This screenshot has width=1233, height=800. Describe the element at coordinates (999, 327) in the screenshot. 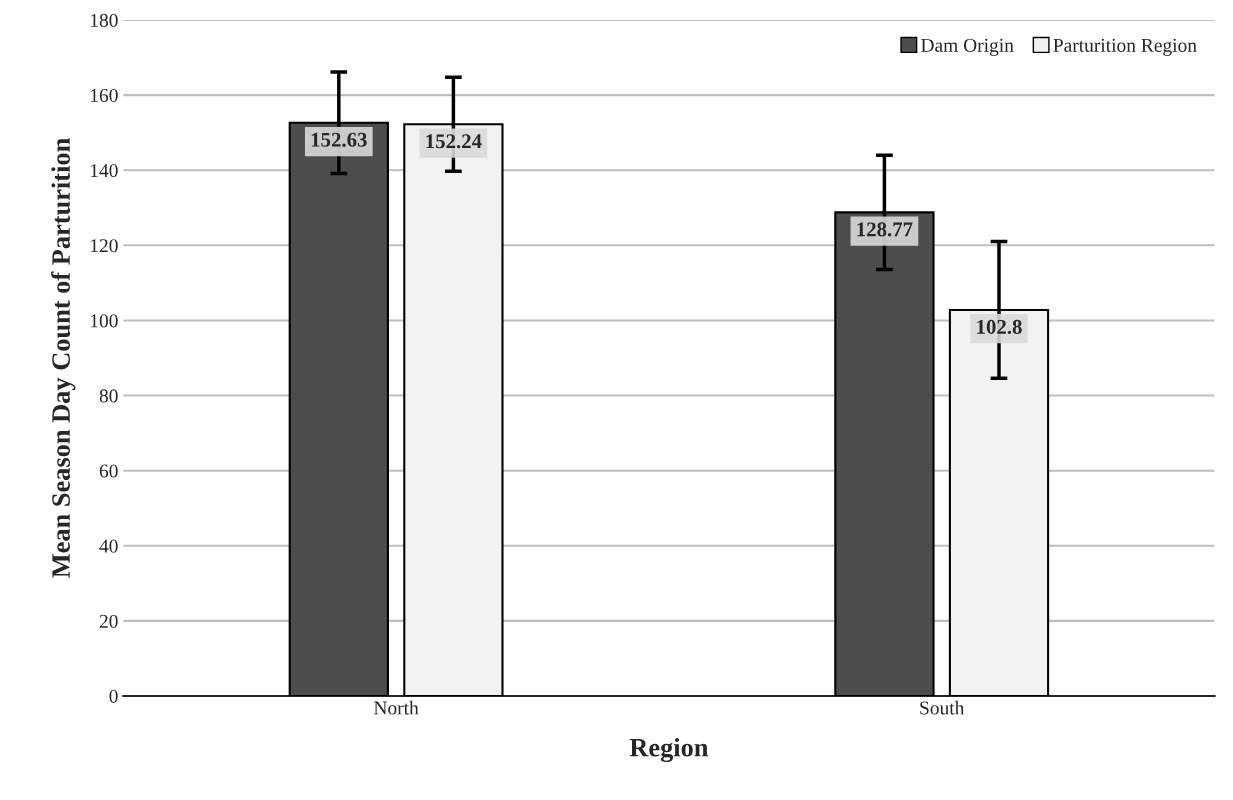

I see `data-label: 102.8` at that location.